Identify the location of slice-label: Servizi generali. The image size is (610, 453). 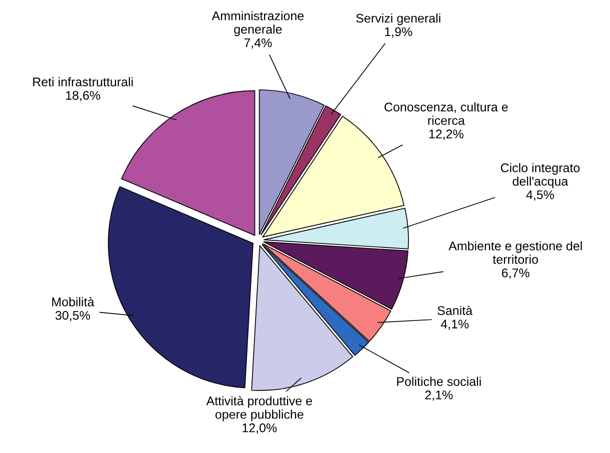
(398, 19).